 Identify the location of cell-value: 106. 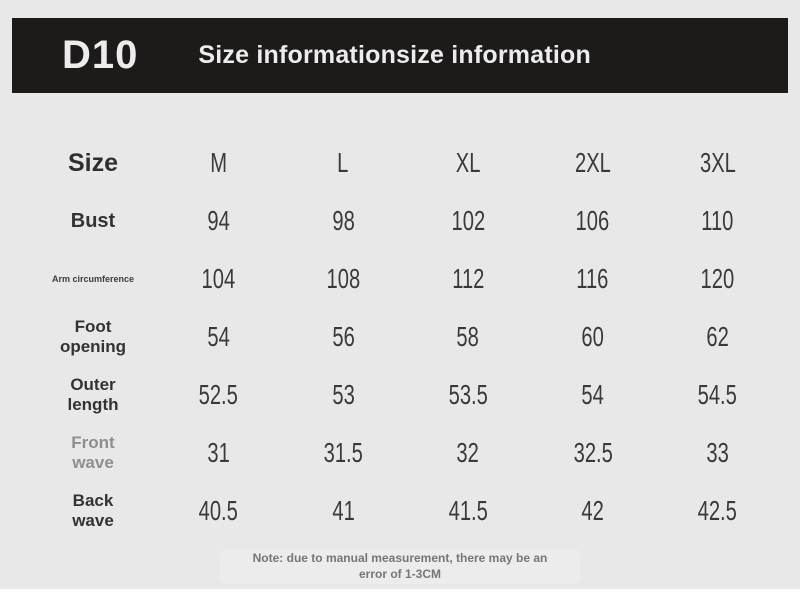
(592, 220).